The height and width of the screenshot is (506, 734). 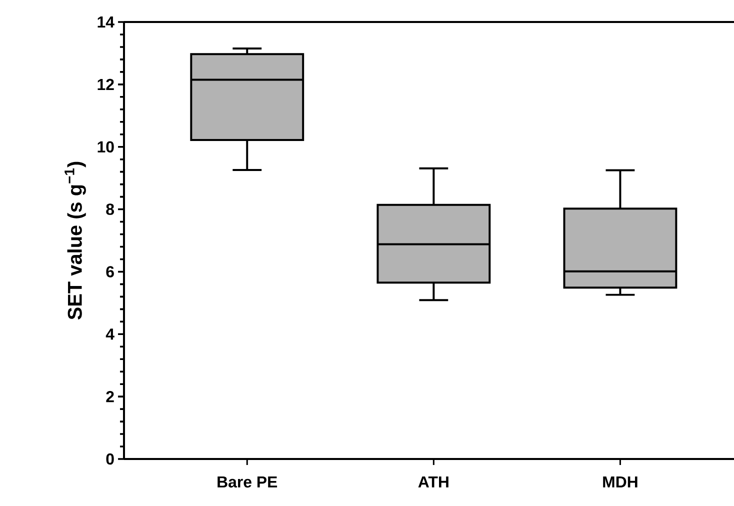 What do you see at coordinates (110, 272) in the screenshot?
I see `y-tick-label: 6` at bounding box center [110, 272].